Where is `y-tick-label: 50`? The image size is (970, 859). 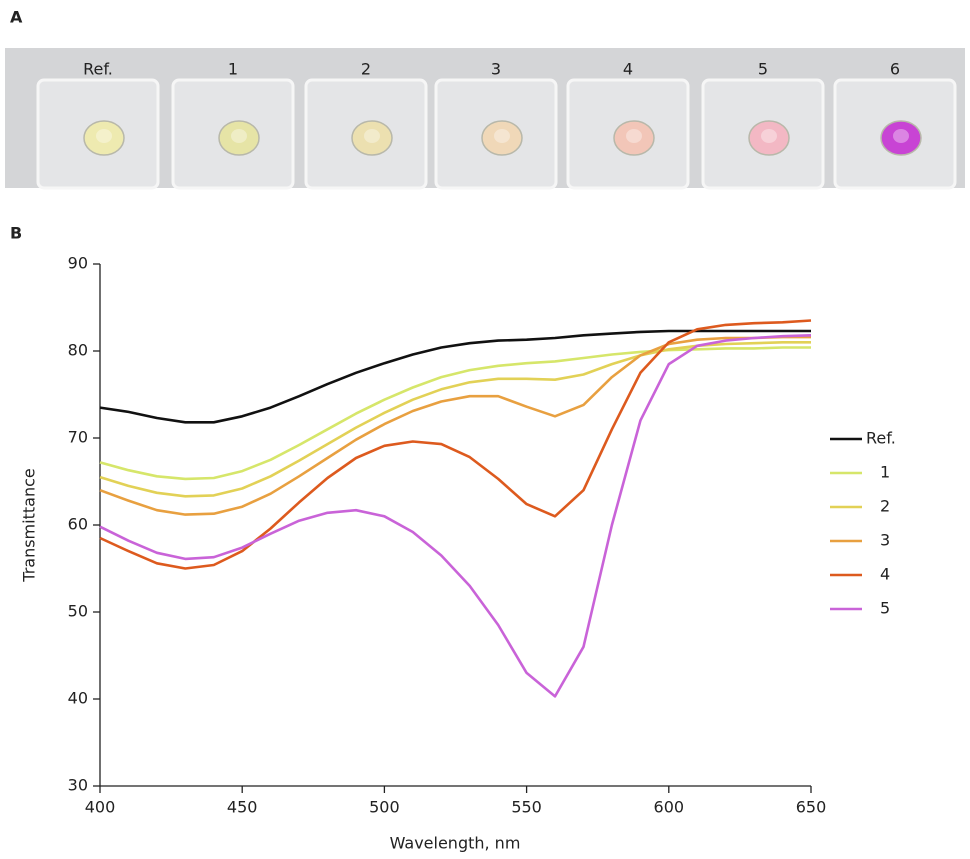 y-tick-label: 50 is located at coordinates (78, 611).